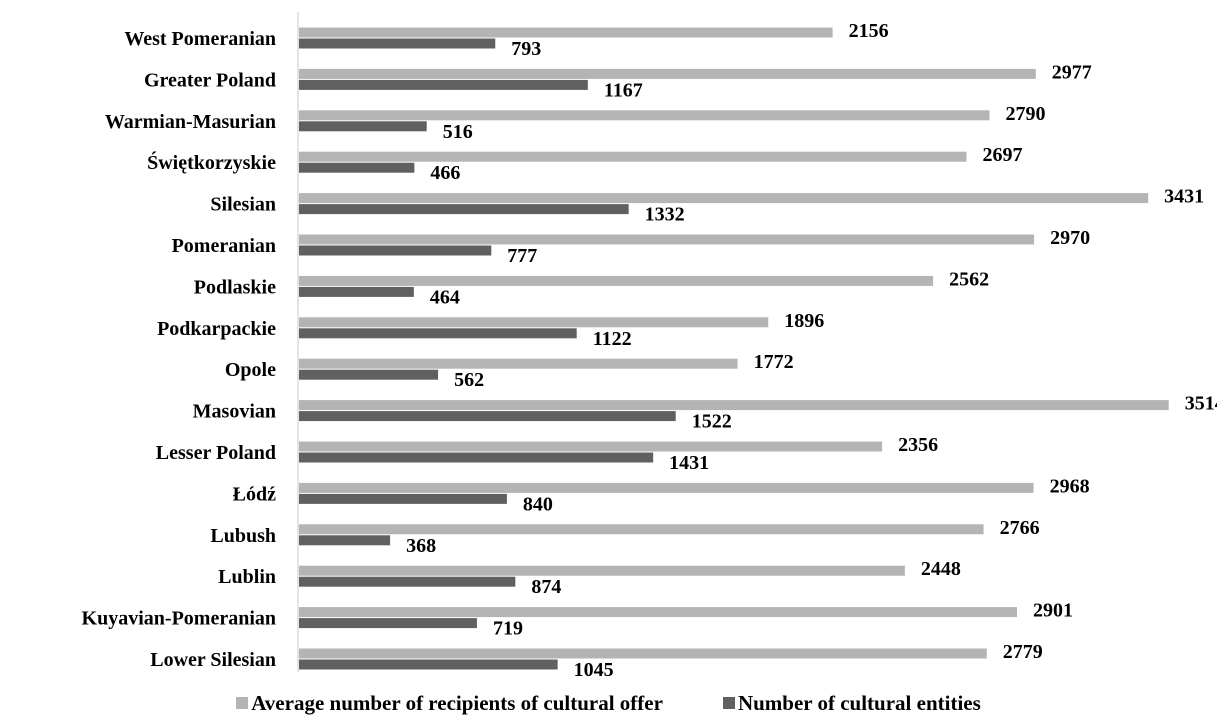 The width and height of the screenshot is (1217, 720). Describe the element at coordinates (216, 329) in the screenshot. I see `category-label: Podkarpackie` at that location.